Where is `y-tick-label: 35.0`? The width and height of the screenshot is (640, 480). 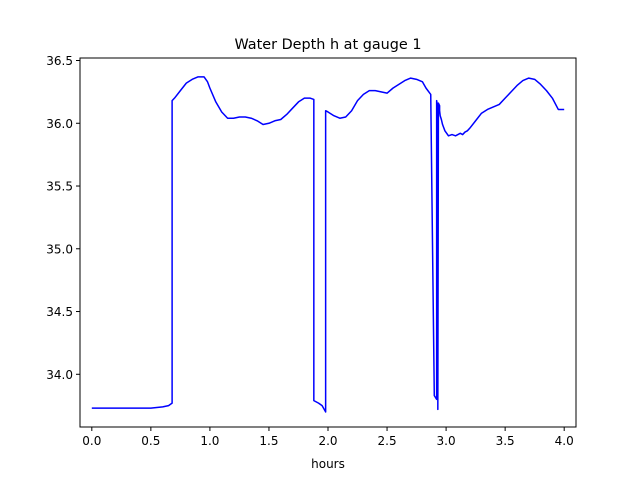 y-tick-label: 35.0 is located at coordinates (59, 249).